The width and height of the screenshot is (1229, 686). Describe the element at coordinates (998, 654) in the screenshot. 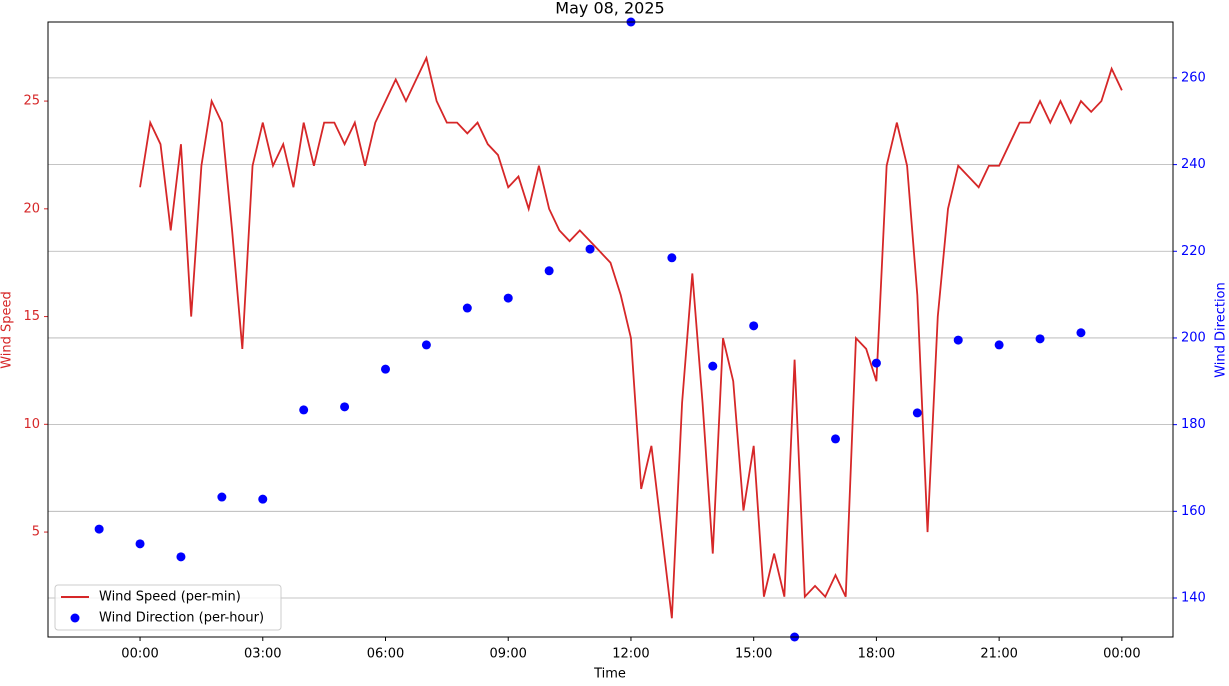

I see `x-tick-label: 21:00` at that location.